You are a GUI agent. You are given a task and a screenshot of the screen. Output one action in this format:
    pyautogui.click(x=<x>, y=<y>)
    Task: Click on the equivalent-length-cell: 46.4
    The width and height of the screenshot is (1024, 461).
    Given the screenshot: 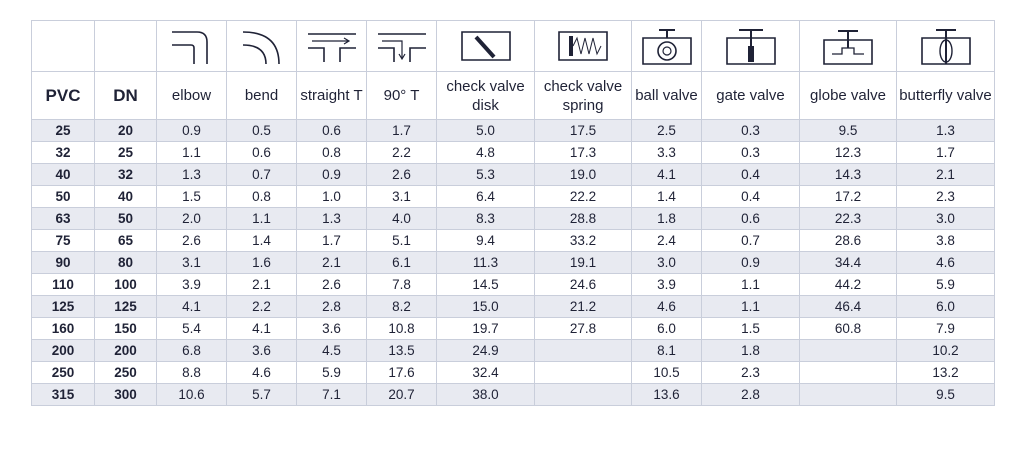 What is the action you would take?
    pyautogui.click(x=848, y=306)
    